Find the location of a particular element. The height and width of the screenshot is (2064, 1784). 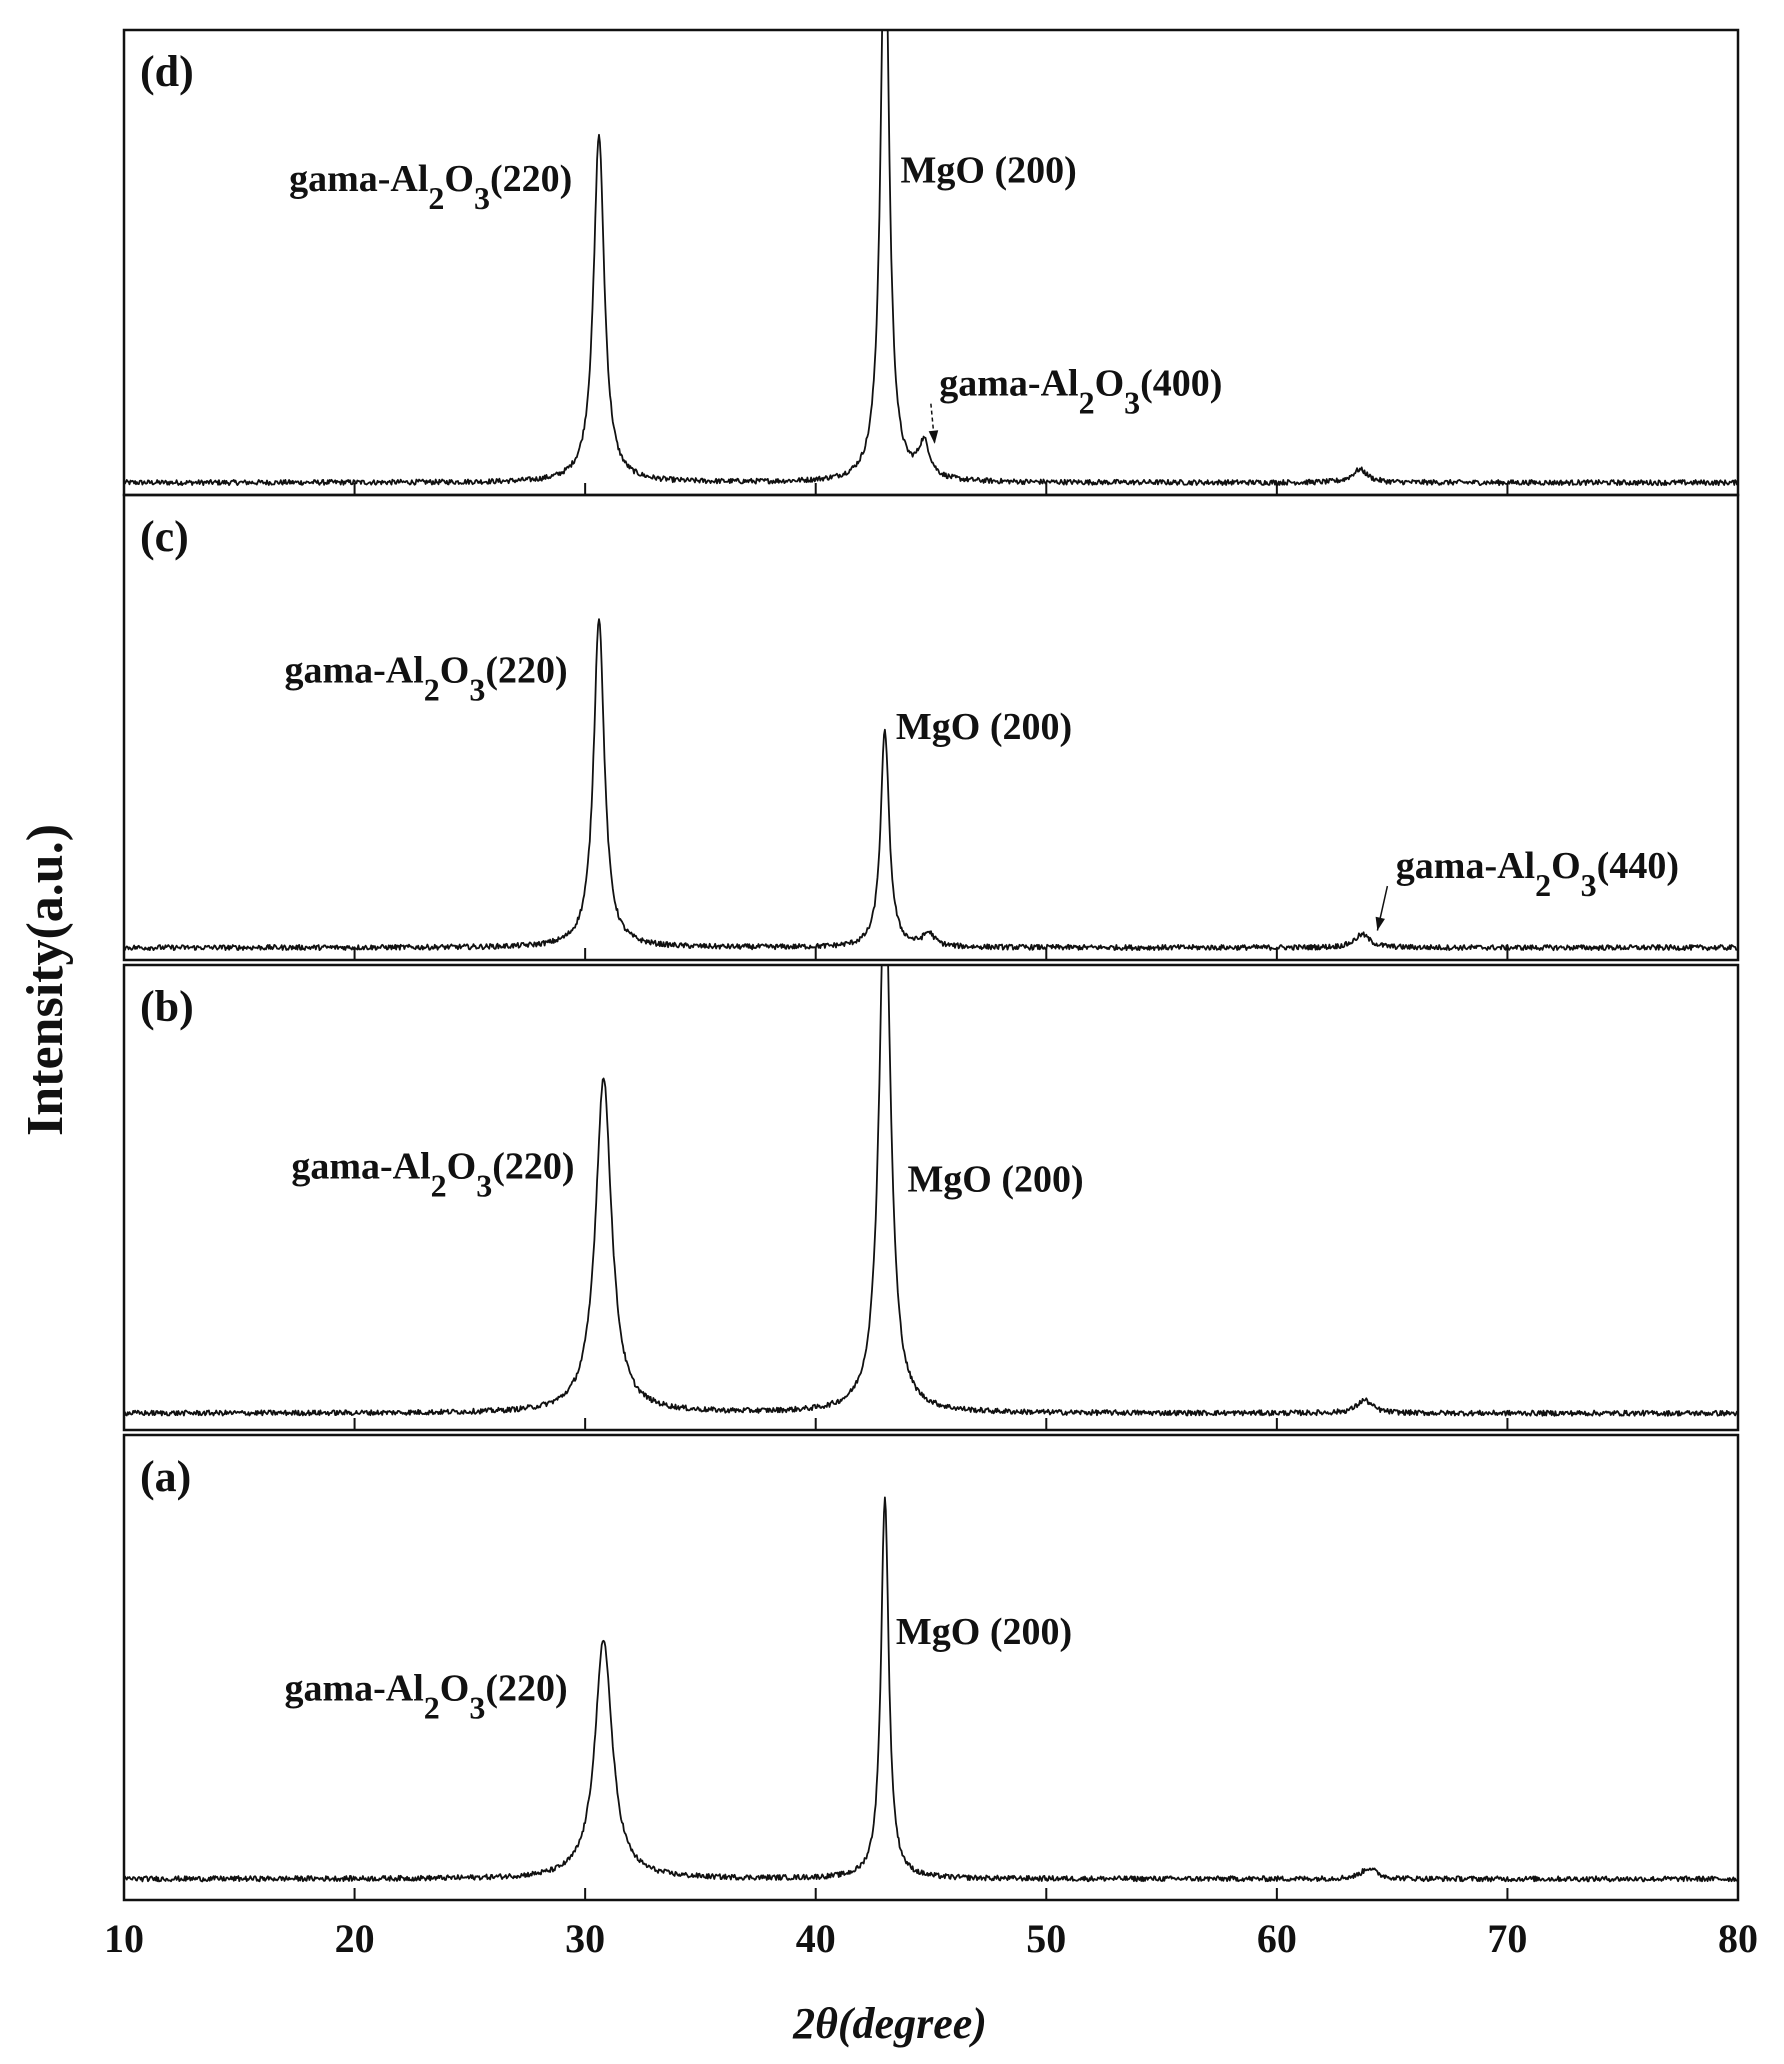

panel-a-label: (a) is located at coordinates (165, 1476).